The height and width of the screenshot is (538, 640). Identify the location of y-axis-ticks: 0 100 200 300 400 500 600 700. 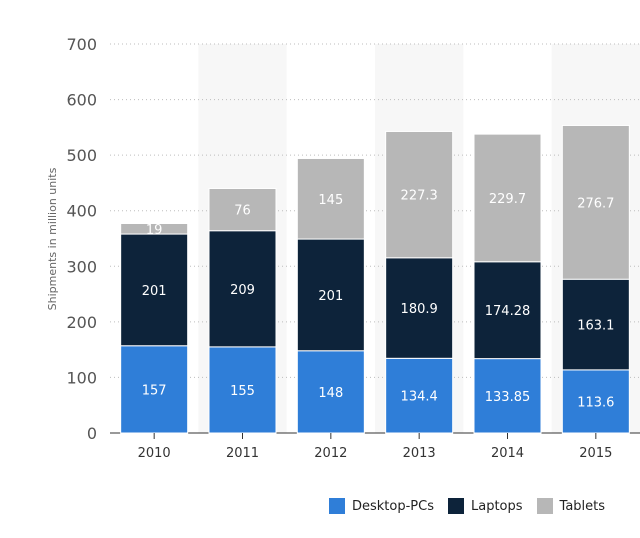
(81, 239).